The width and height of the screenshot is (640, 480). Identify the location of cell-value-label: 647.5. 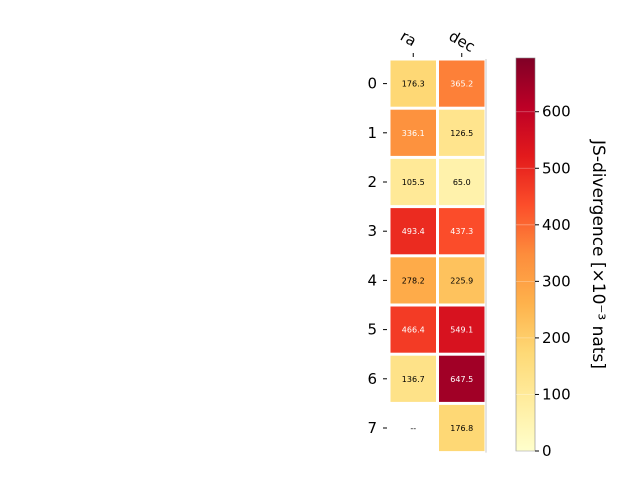
(461, 379).